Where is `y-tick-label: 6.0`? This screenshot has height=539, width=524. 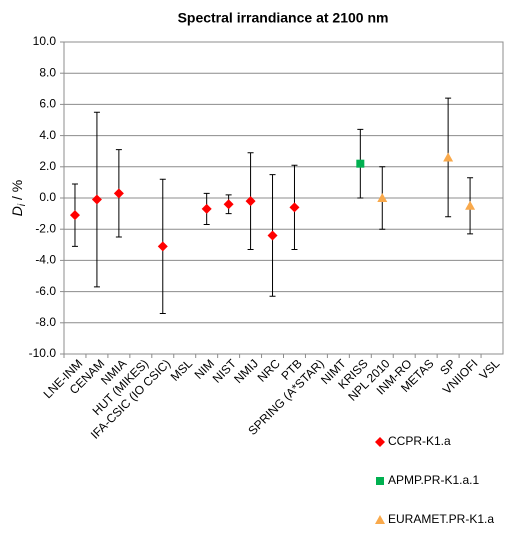 y-tick-label: 6.0 is located at coordinates (47, 104).